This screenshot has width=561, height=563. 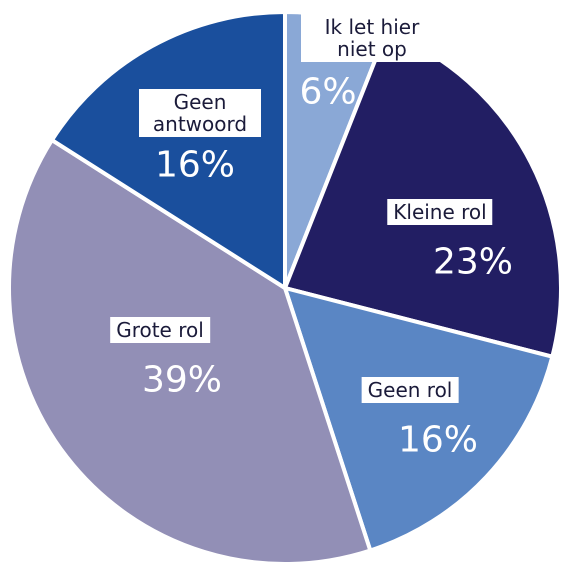 I want to click on slice-label: Kleine rol, so click(x=440, y=212).